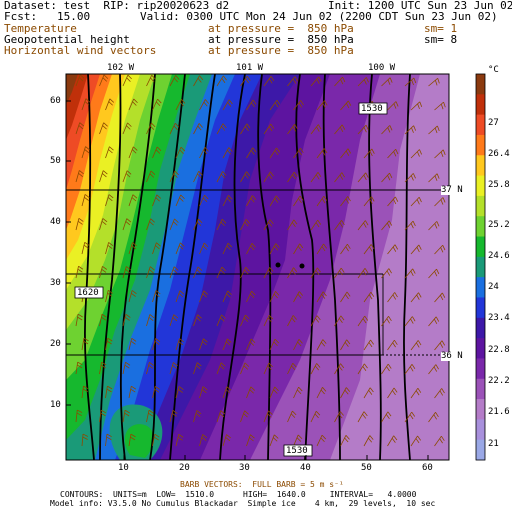  Describe the element at coordinates (281, 39) in the screenshot. I see `field-pressure-geopotential: at pressure = 850 hPa` at that location.